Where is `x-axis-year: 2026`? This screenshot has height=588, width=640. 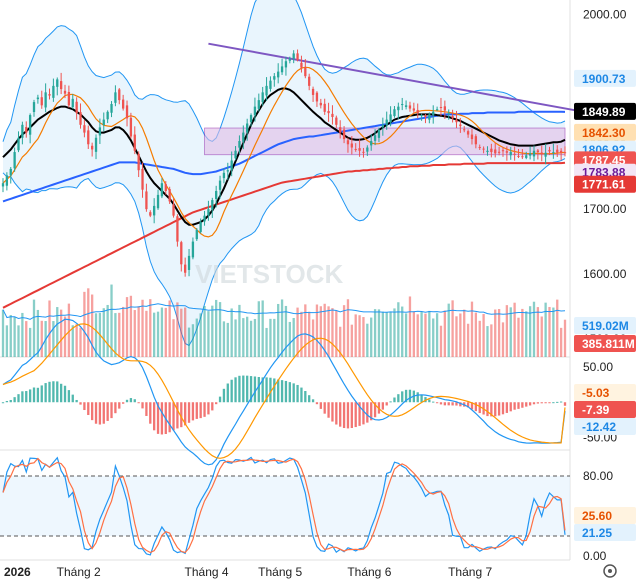
x-axis-year: 2026 is located at coordinates (17, 572).